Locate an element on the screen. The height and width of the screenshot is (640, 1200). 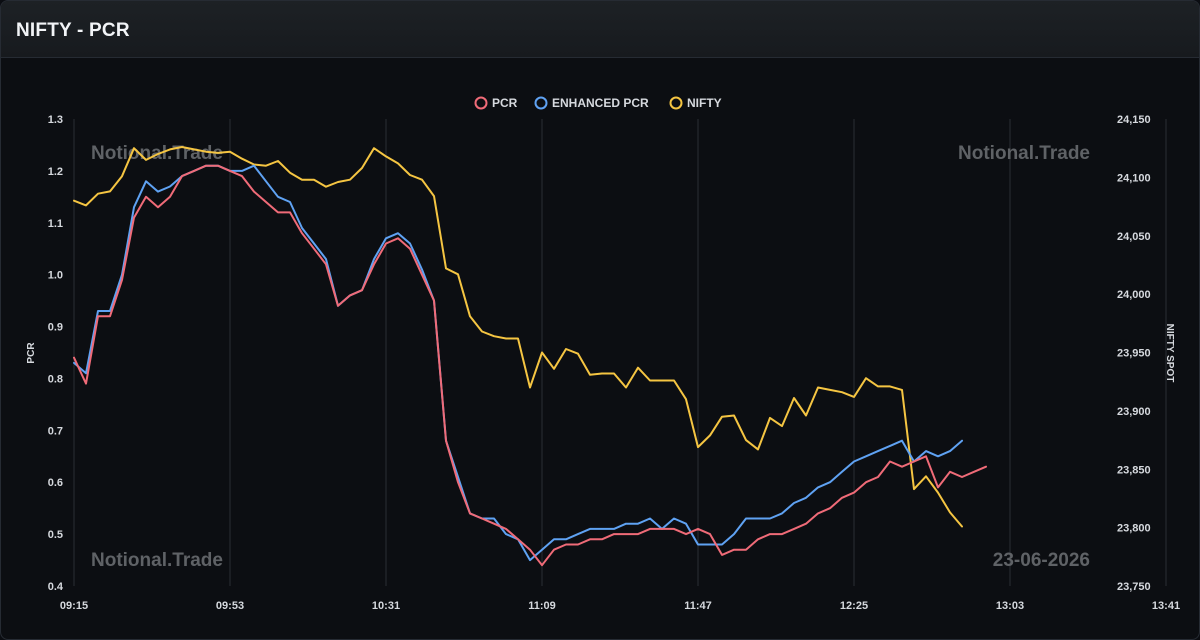
y-left-tick-label: 0.6 is located at coordinates (55, 483).